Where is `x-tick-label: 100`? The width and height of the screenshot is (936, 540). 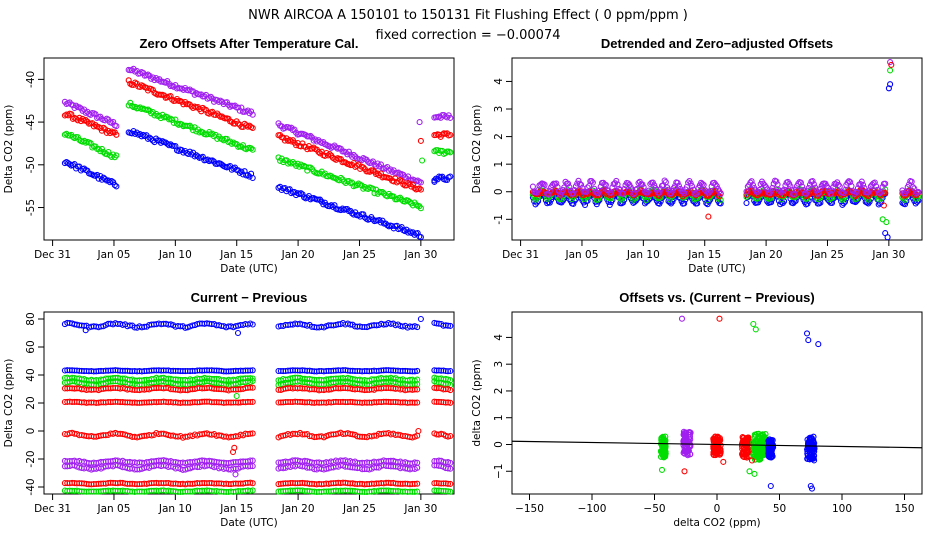 x-tick-label: 100 is located at coordinates (842, 509).